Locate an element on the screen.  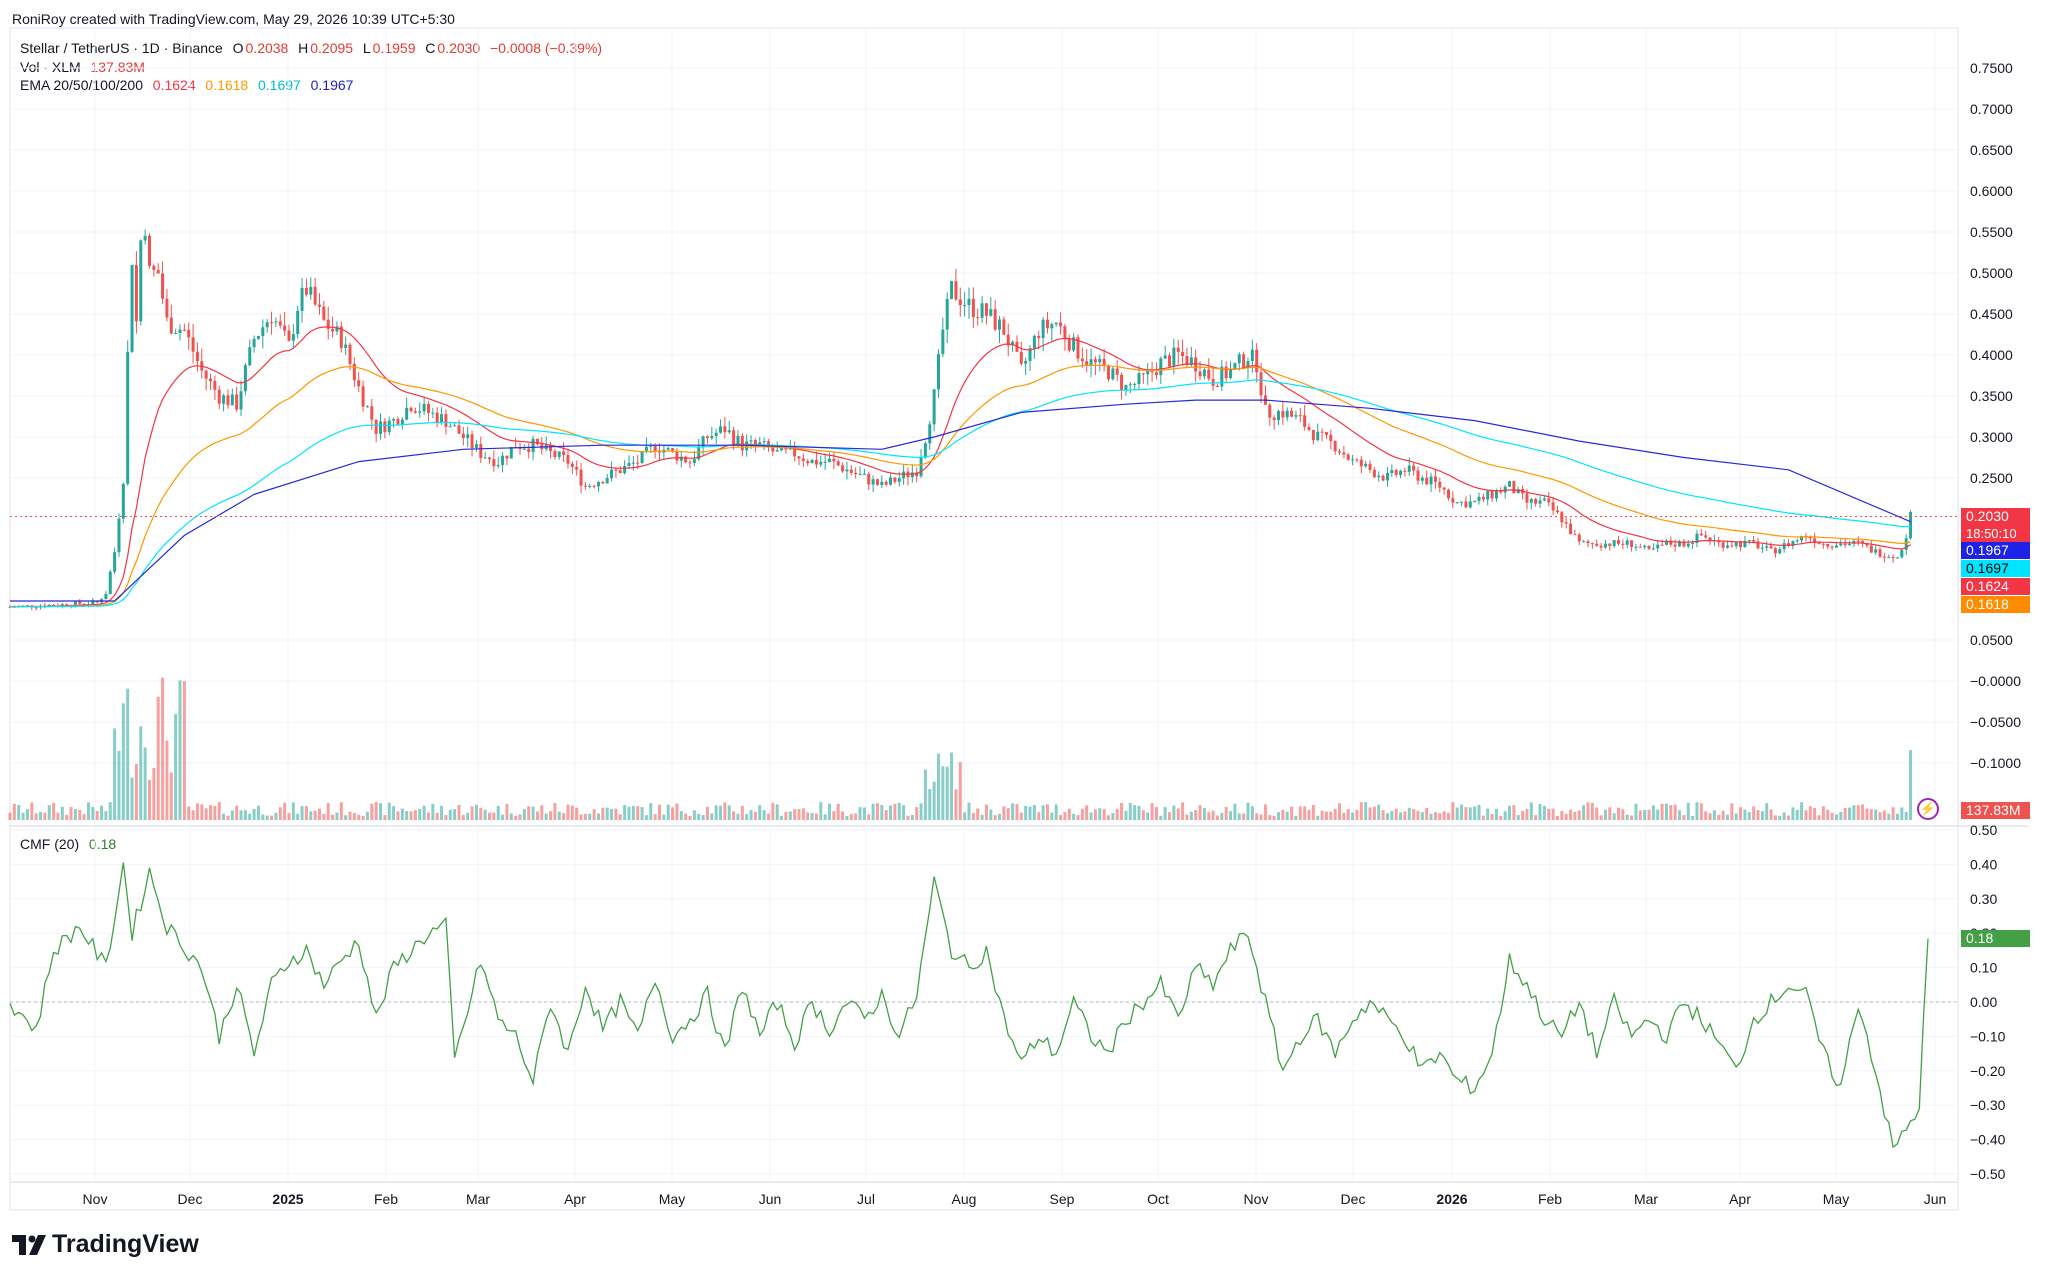
time-axis-tick: Mar is located at coordinates (1646, 1199).